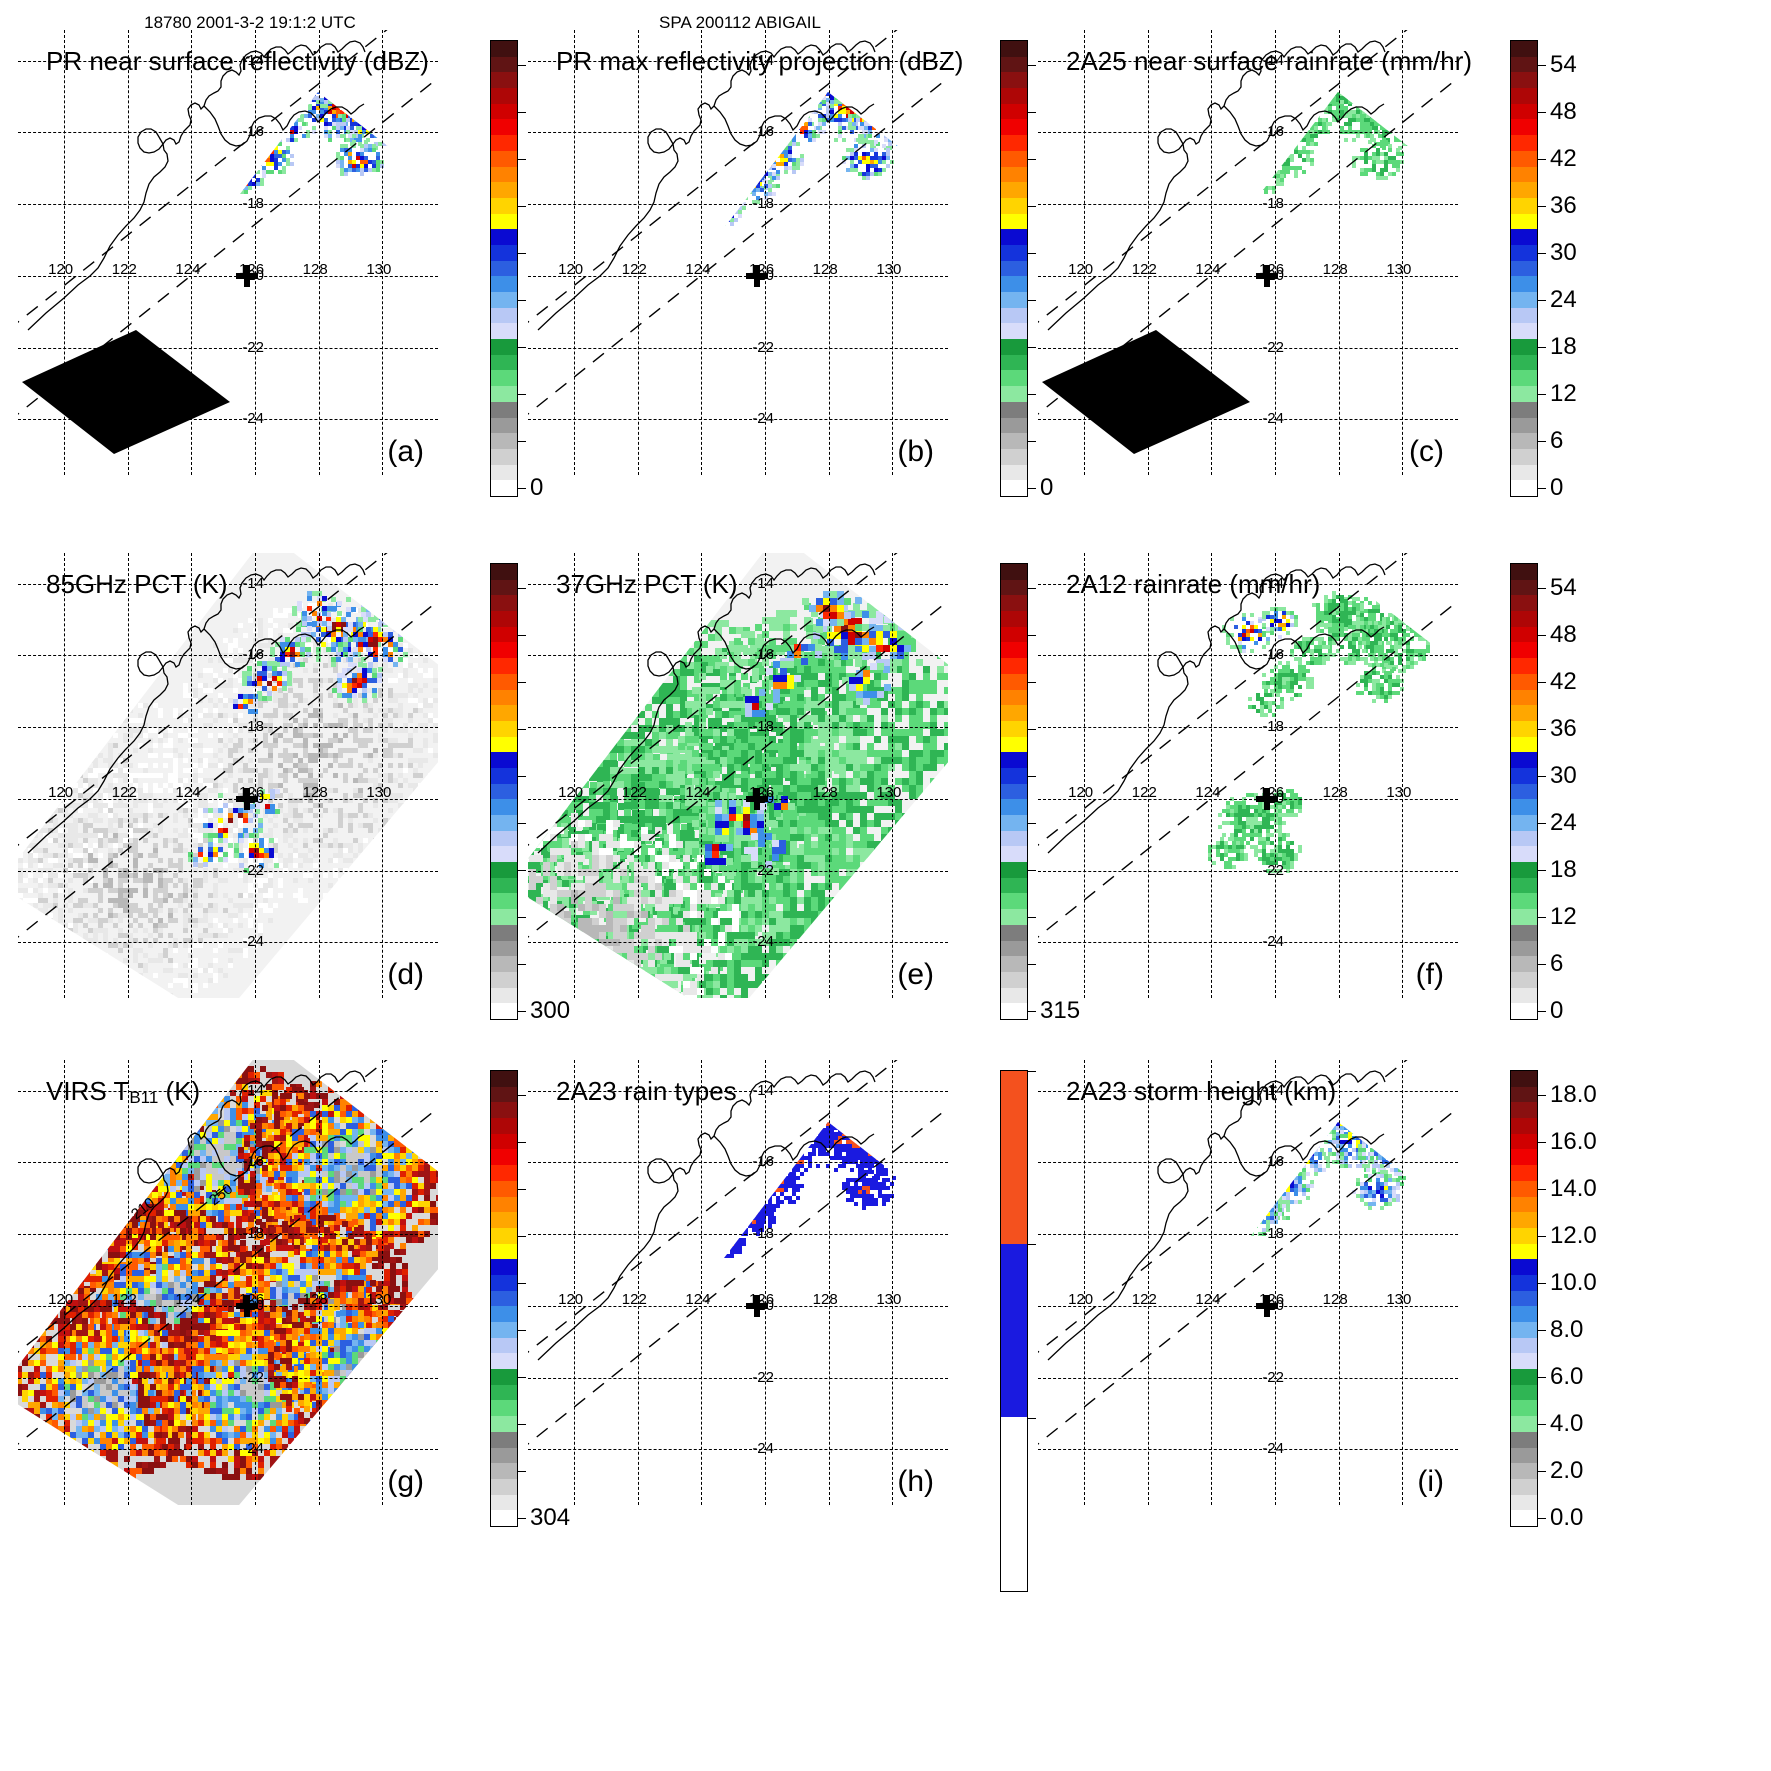 The height and width of the screenshot is (1771, 1771). I want to click on panel-letter-a: (a), so click(405, 451).